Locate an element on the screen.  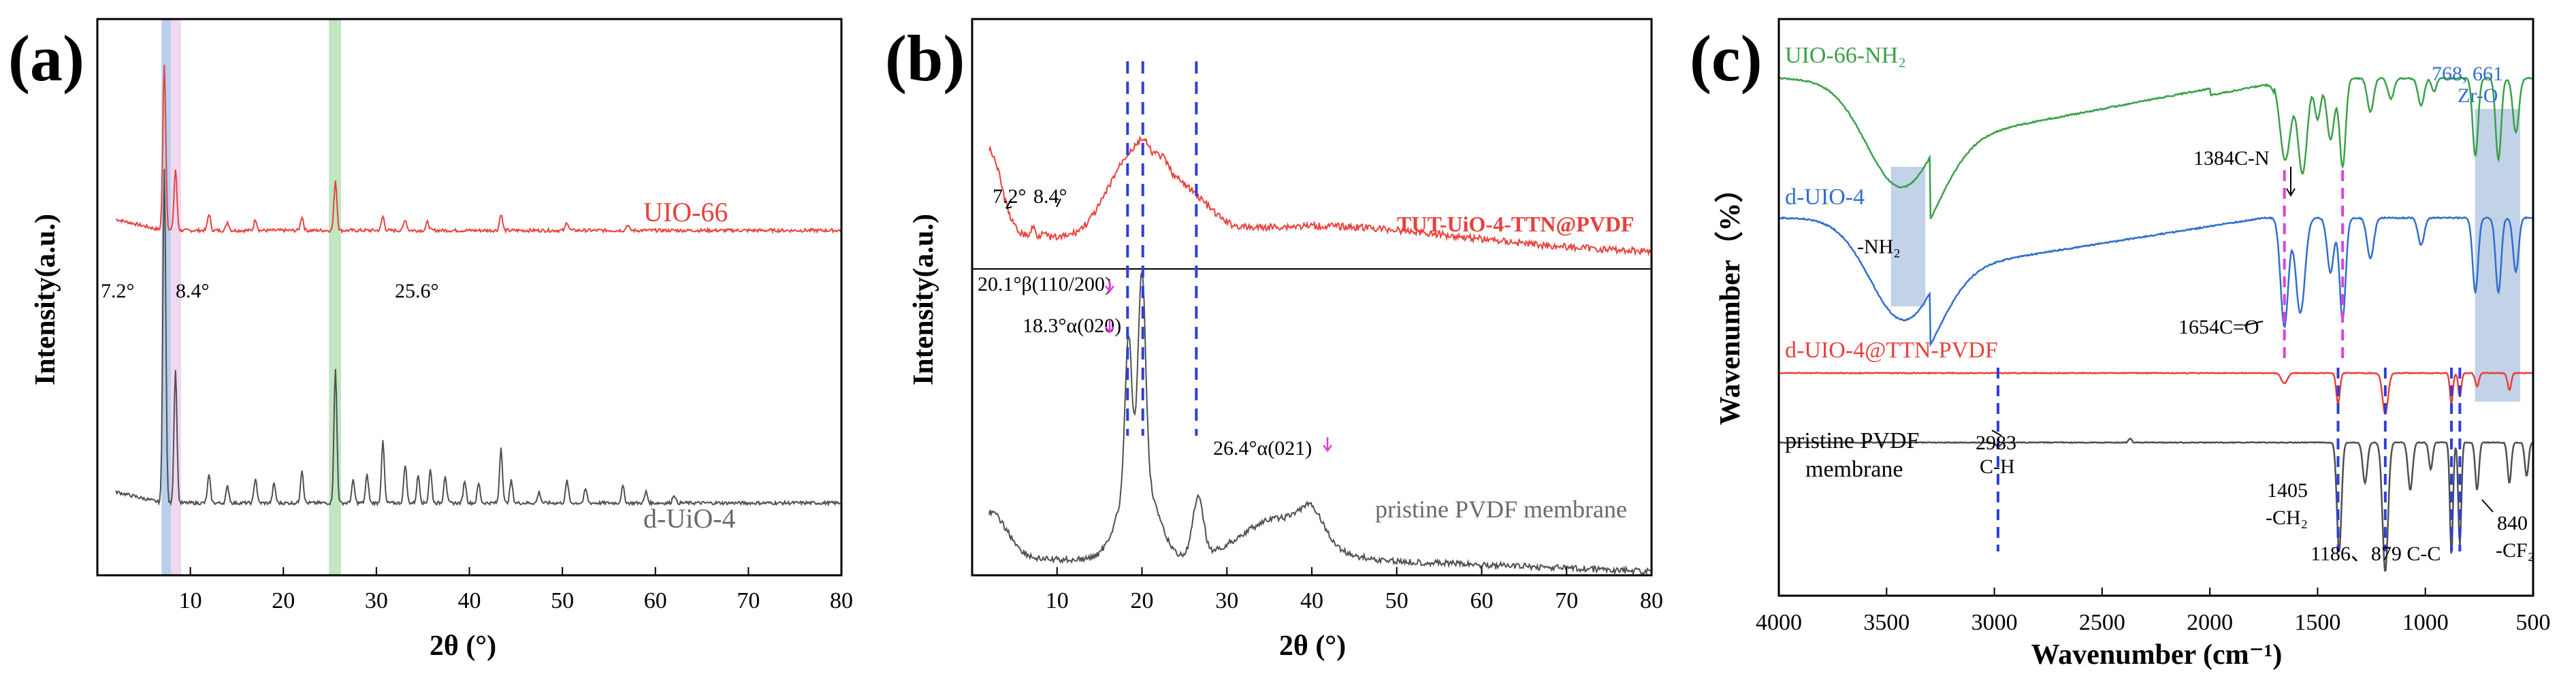
panel-c-x-ticks: 4000 3500 3000 2500 2000 1500 1000 500 is located at coordinates (2153, 611).